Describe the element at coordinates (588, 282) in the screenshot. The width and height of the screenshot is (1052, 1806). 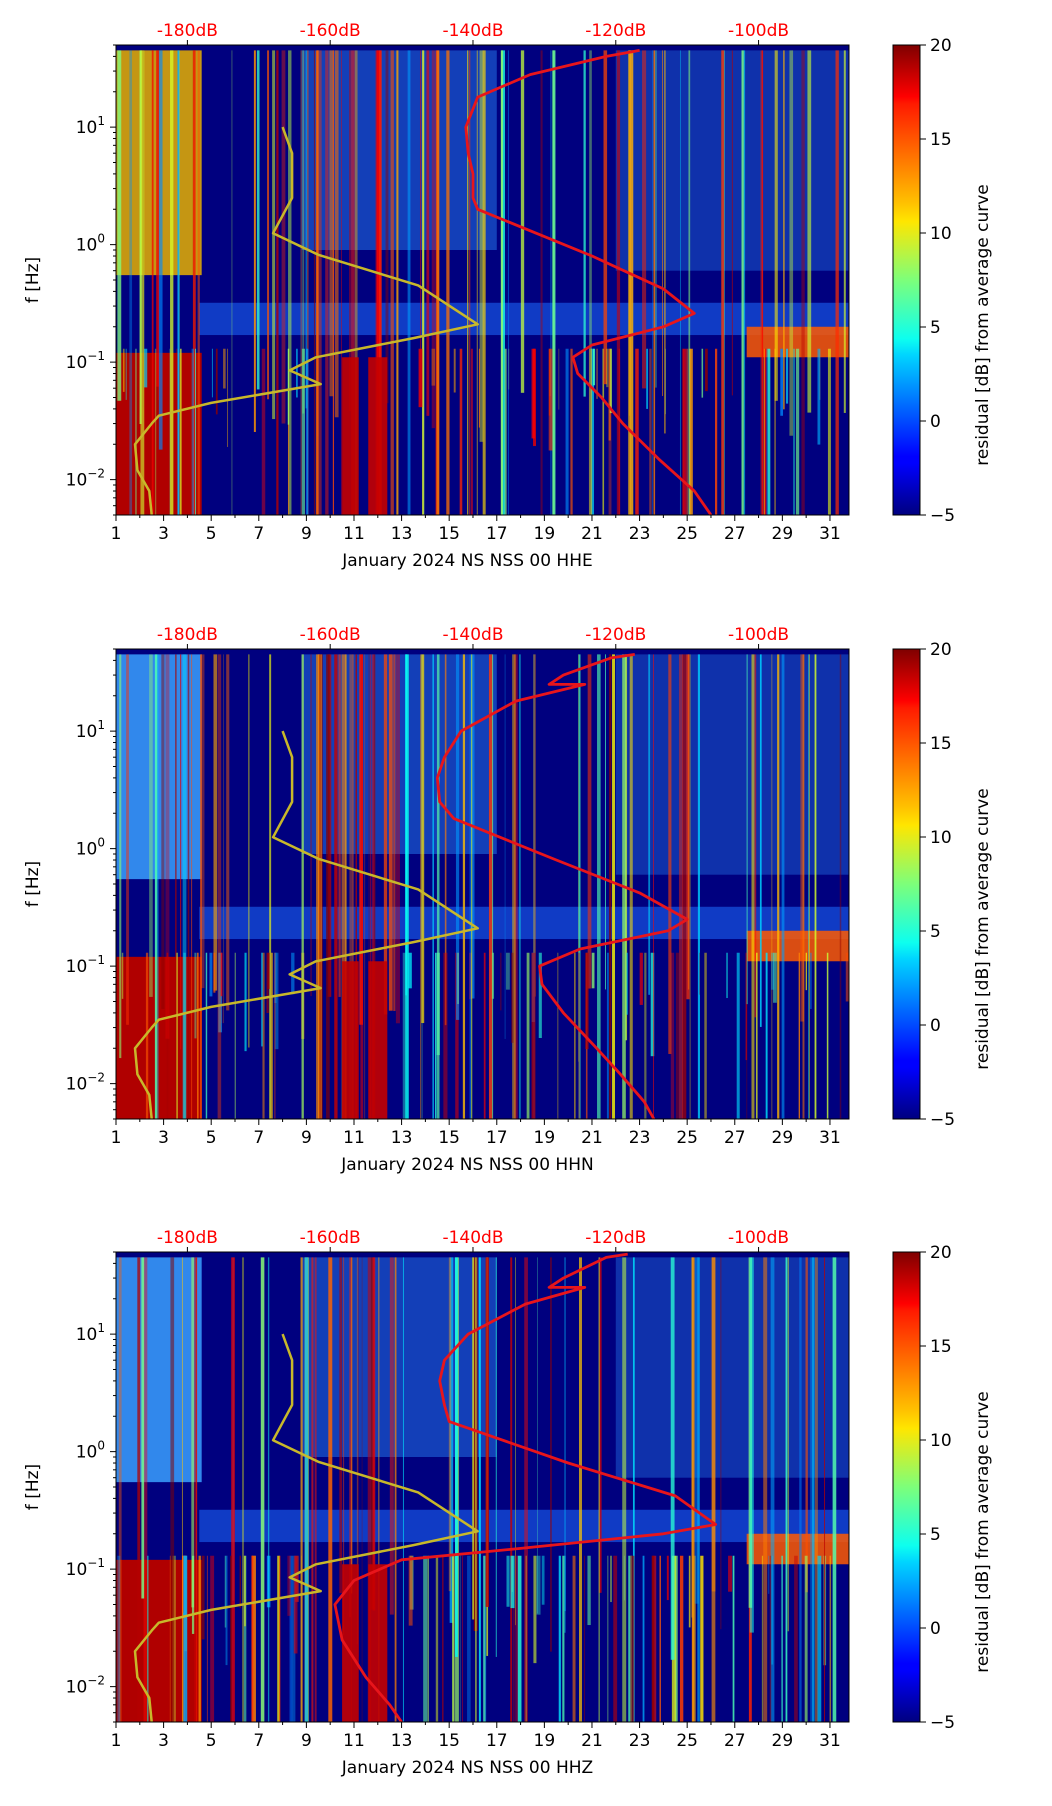
I see `red-average-curve` at that location.